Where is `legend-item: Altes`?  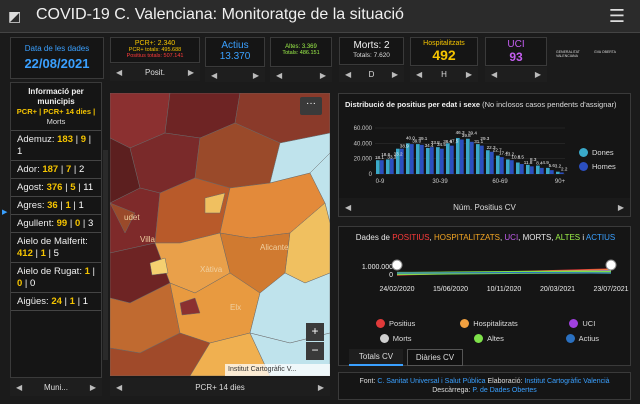 legend-item: Altes is located at coordinates (488, 338).